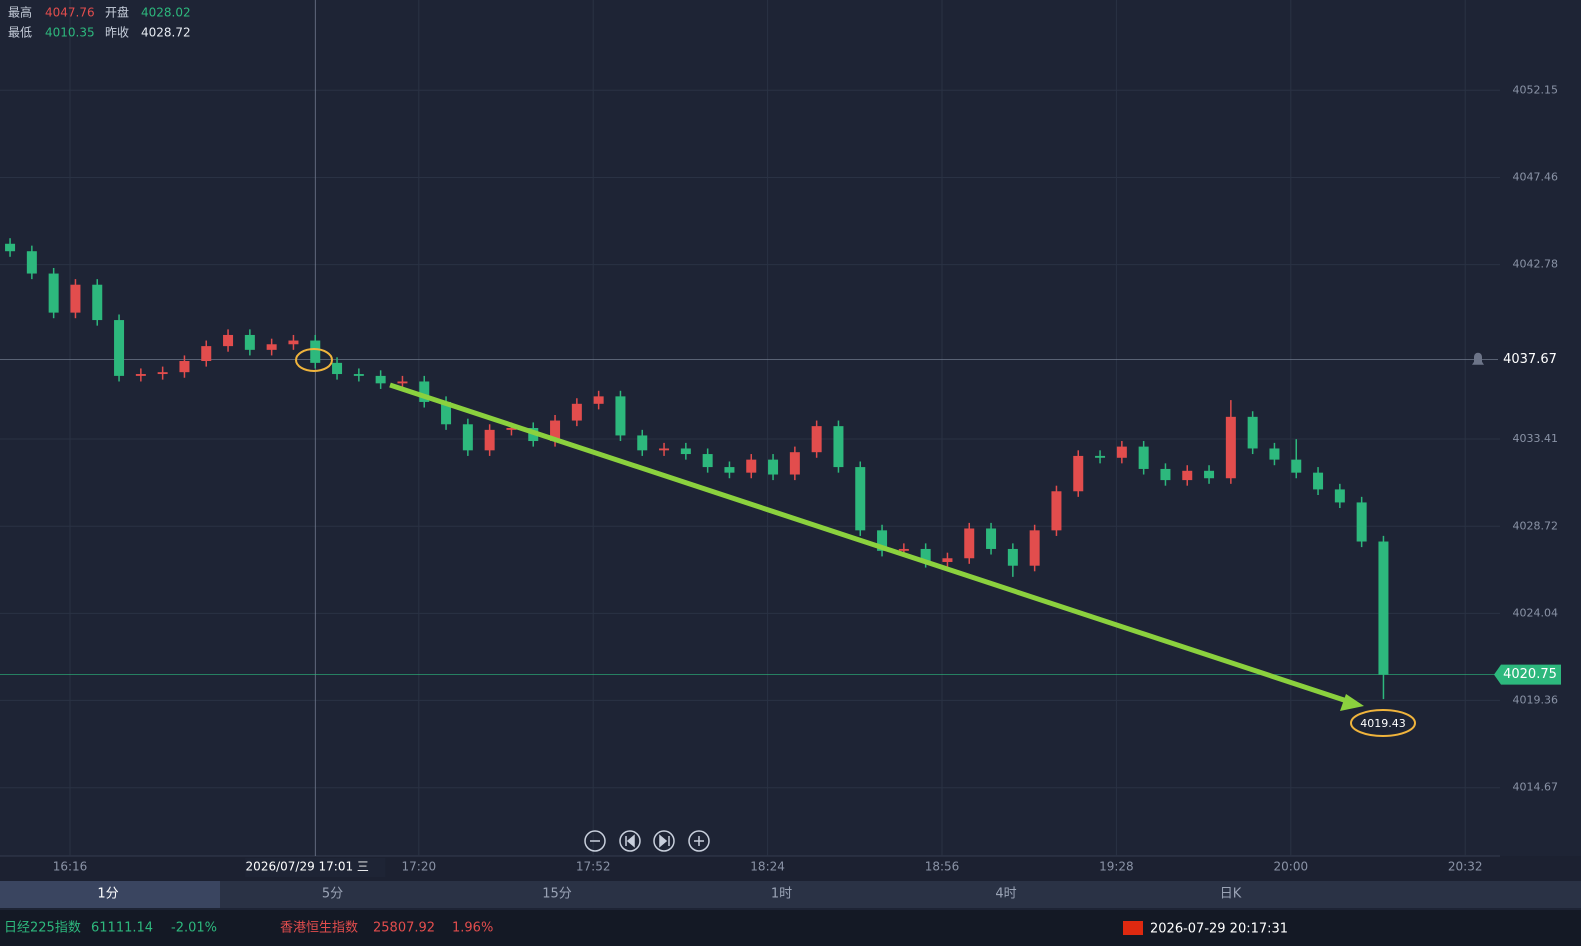 This screenshot has width=1581, height=946. Describe the element at coordinates (1219, 929) in the screenshot. I see `clock: 2026-07-29 20:17:31` at that location.